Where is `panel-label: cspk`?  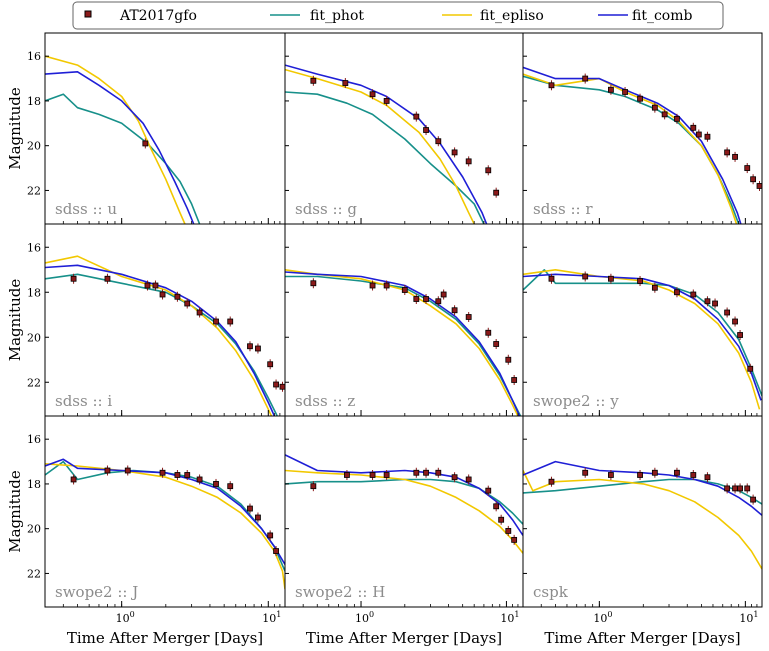 panel-label: cspk is located at coordinates (551, 592).